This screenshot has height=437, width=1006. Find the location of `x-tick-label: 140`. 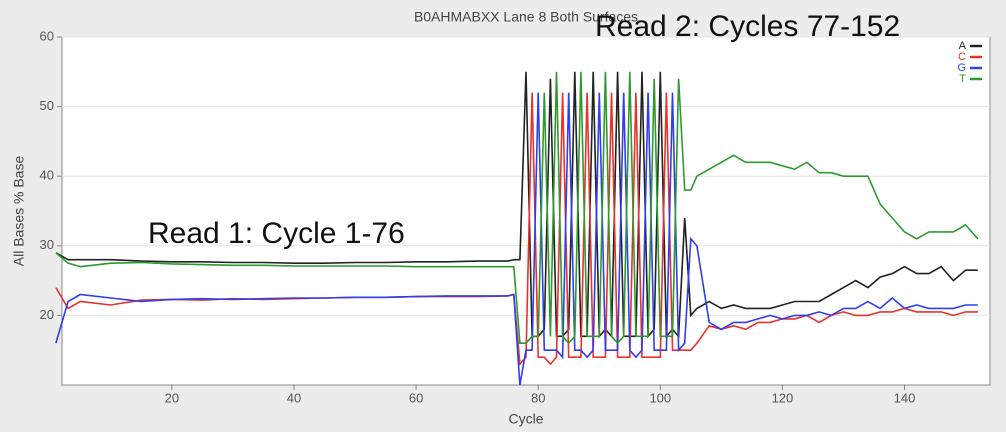

x-tick-label: 140 is located at coordinates (905, 397).